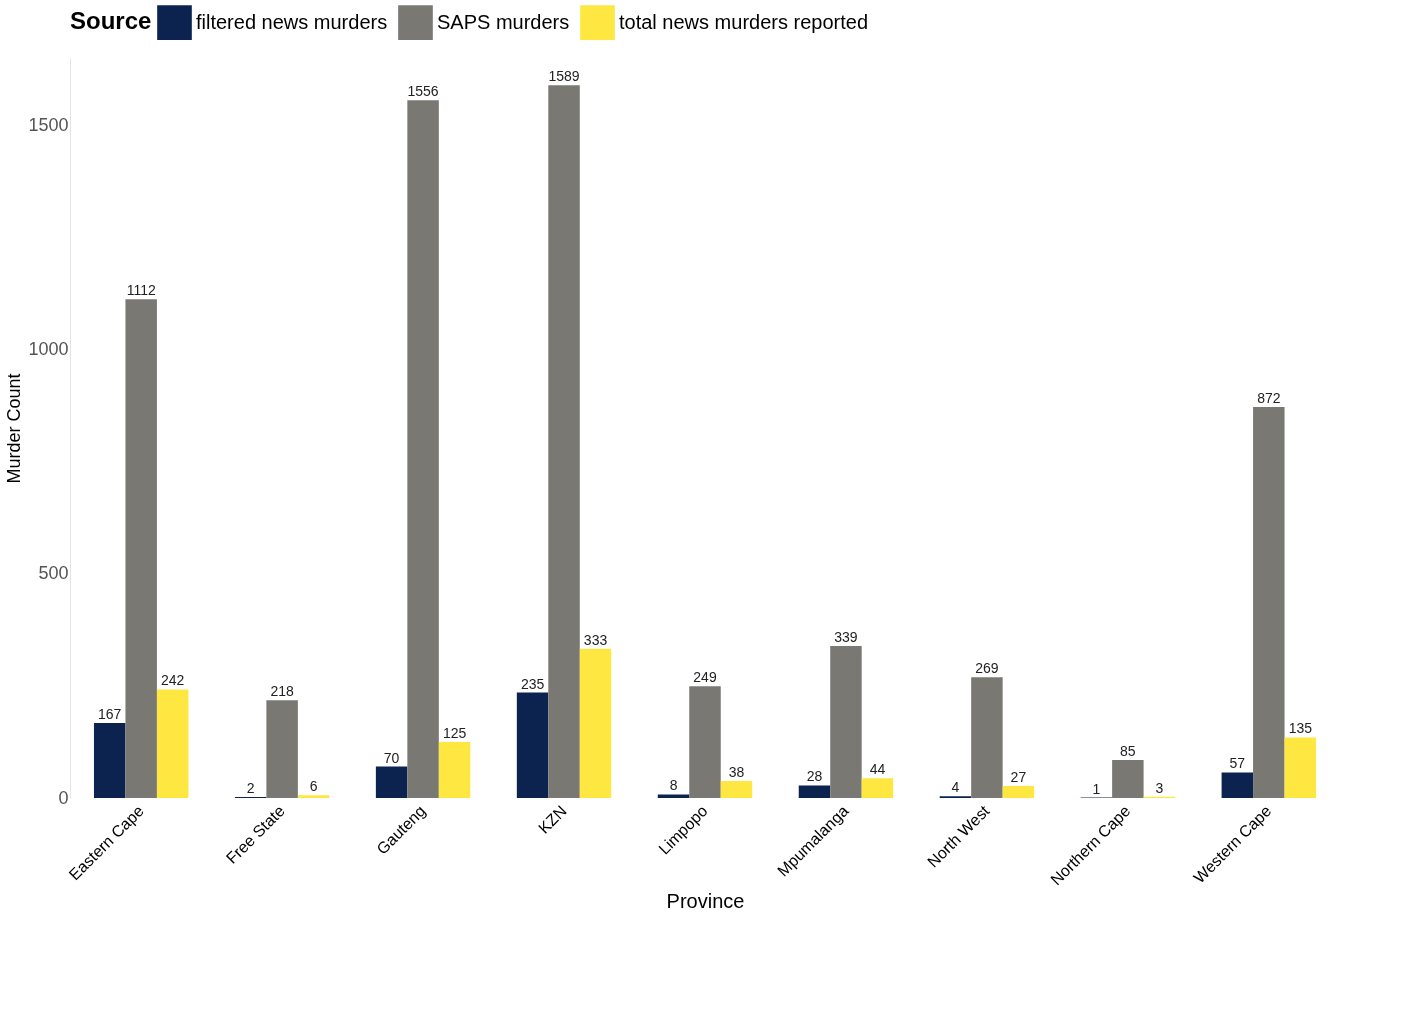 The height and width of the screenshot is (1023, 1406). Describe the element at coordinates (814, 776) in the screenshot. I see `data-label: 28` at that location.